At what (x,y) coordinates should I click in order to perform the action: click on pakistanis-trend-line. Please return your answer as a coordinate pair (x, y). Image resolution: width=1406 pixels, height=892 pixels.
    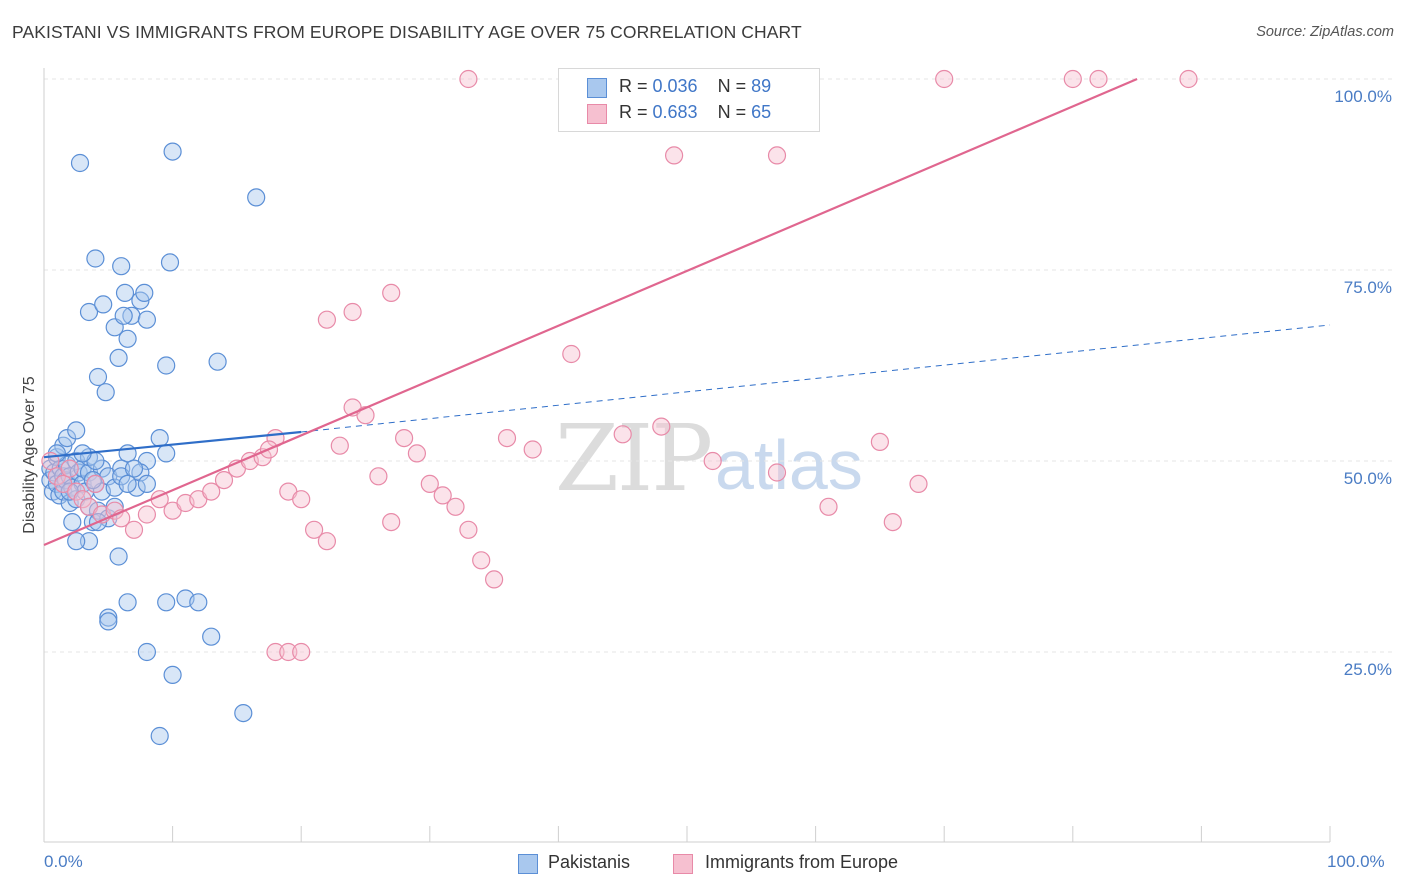
    Looking at the image, I should click on (172, 444).